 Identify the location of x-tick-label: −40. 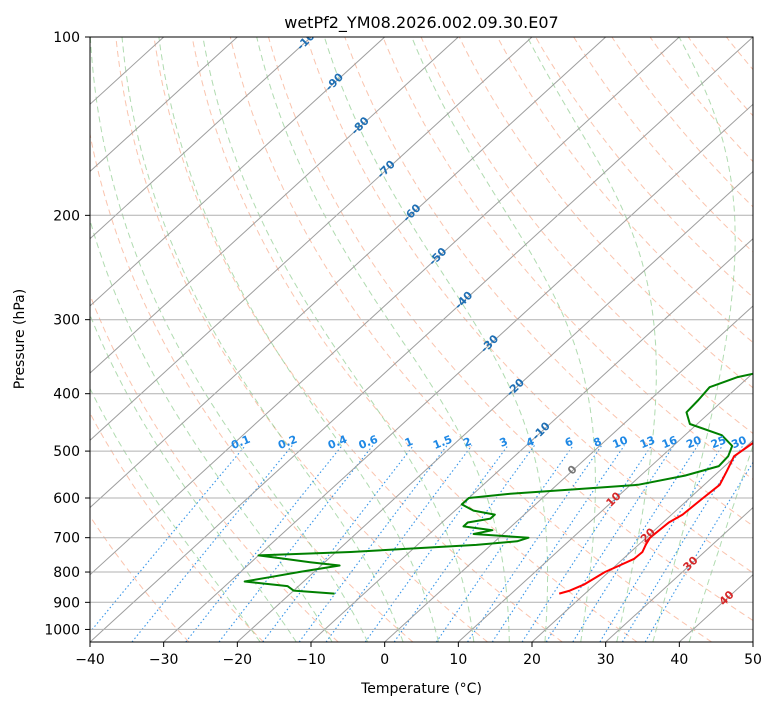
(90, 660).